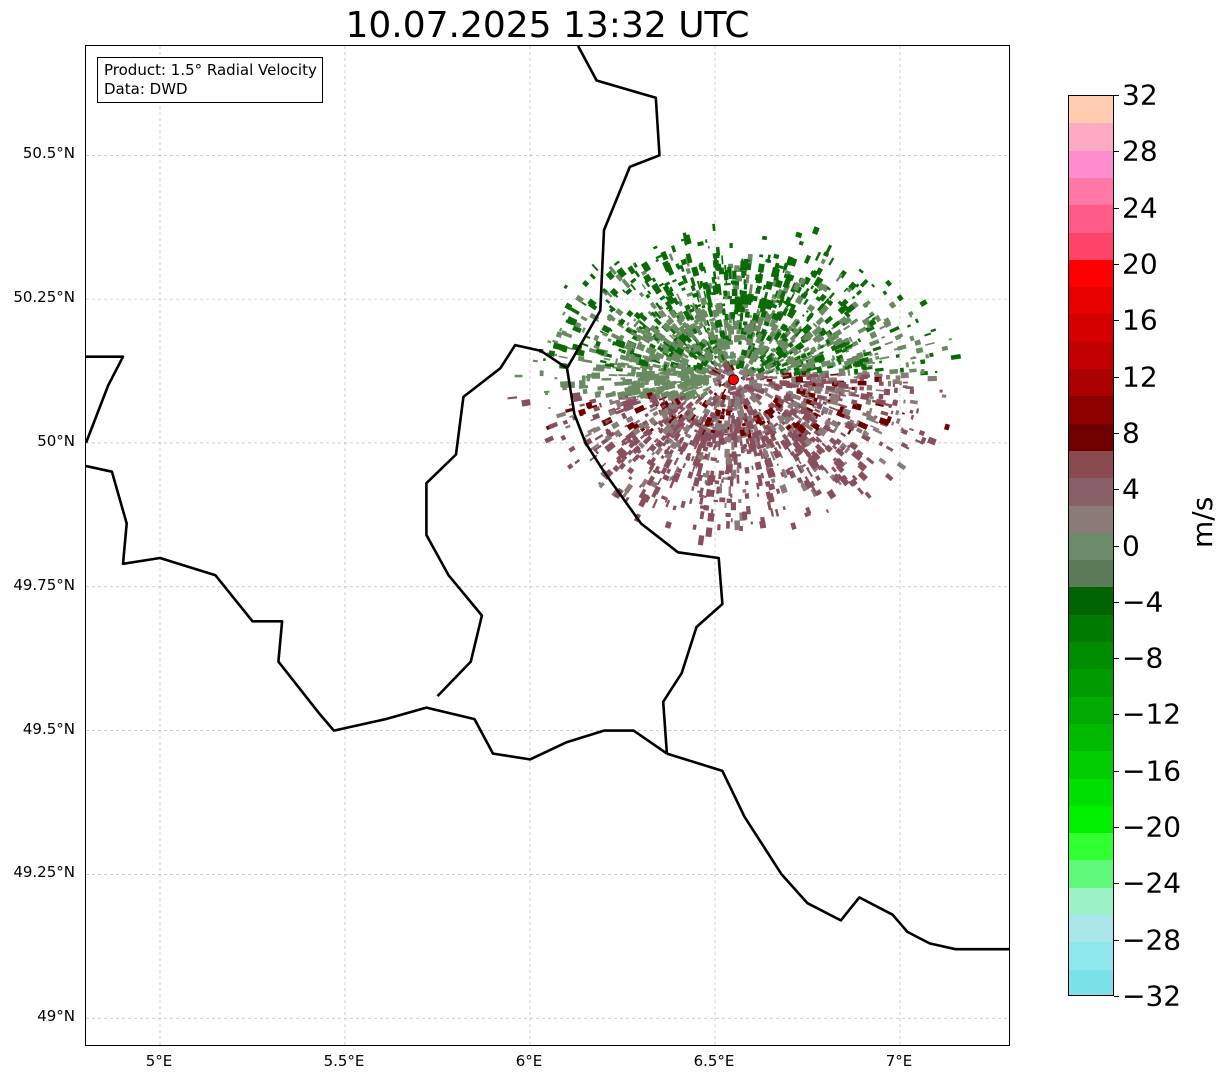 Image resolution: width=1225 pixels, height=1081 pixels. I want to click on colorbar-tick-mark, so click(1116, 377).